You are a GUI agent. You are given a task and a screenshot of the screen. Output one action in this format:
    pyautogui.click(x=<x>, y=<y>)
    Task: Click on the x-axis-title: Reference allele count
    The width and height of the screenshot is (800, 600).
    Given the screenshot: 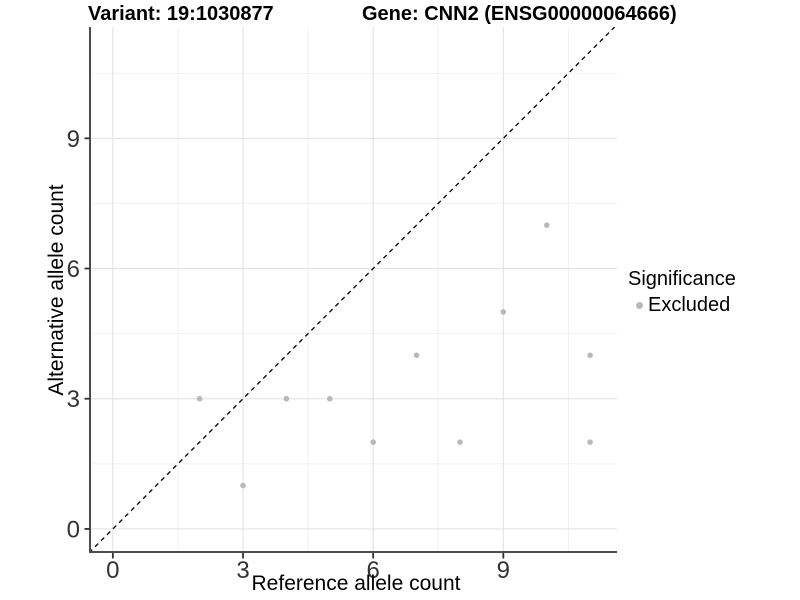 What is the action you would take?
    pyautogui.click(x=356, y=583)
    